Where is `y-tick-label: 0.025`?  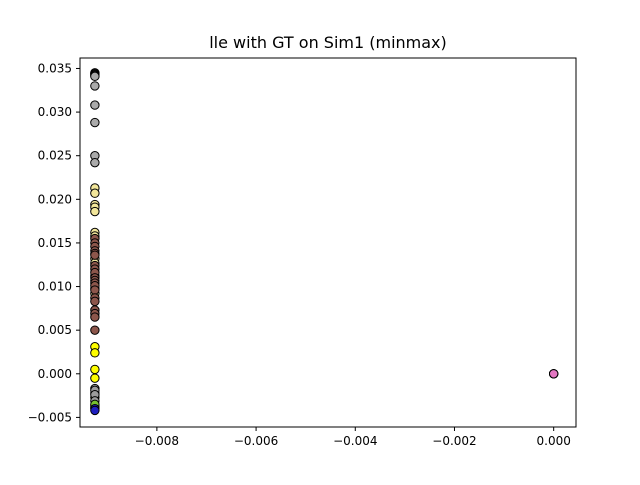
y-tick-label: 0.025 is located at coordinates (55, 156).